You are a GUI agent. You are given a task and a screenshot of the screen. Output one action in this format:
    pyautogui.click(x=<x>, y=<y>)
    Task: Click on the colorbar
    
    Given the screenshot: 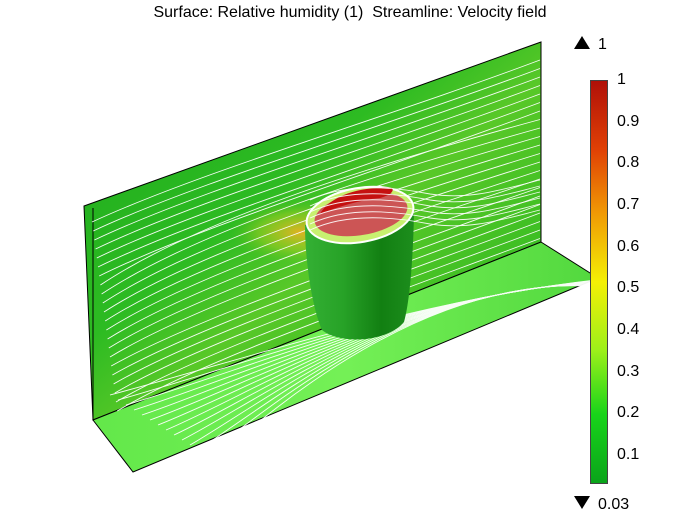 What is the action you would take?
    pyautogui.click(x=599, y=282)
    